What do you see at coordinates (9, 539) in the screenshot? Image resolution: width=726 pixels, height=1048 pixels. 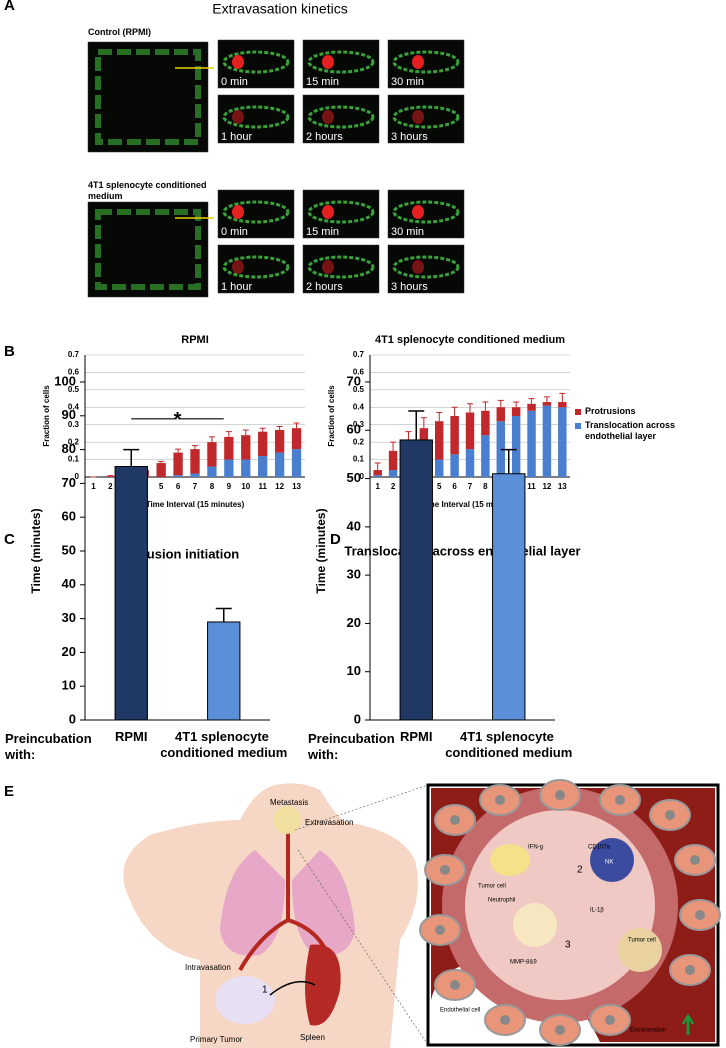 I see `panel-label: C` at bounding box center [9, 539].